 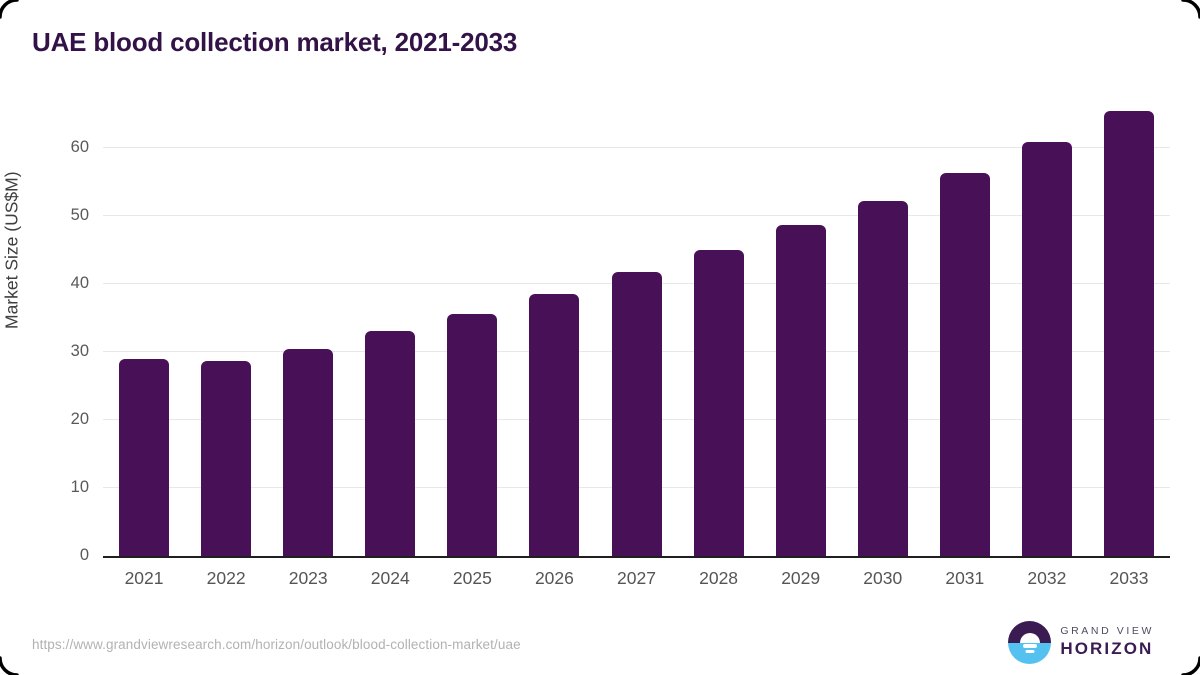 I want to click on bar-2023, so click(x=308, y=452).